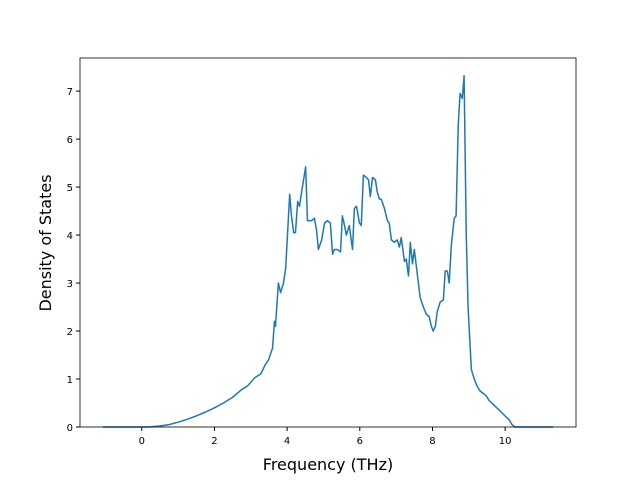 This screenshot has height=484, width=640. What do you see at coordinates (70, 332) in the screenshot?
I see `y-tick-label: 2` at bounding box center [70, 332].